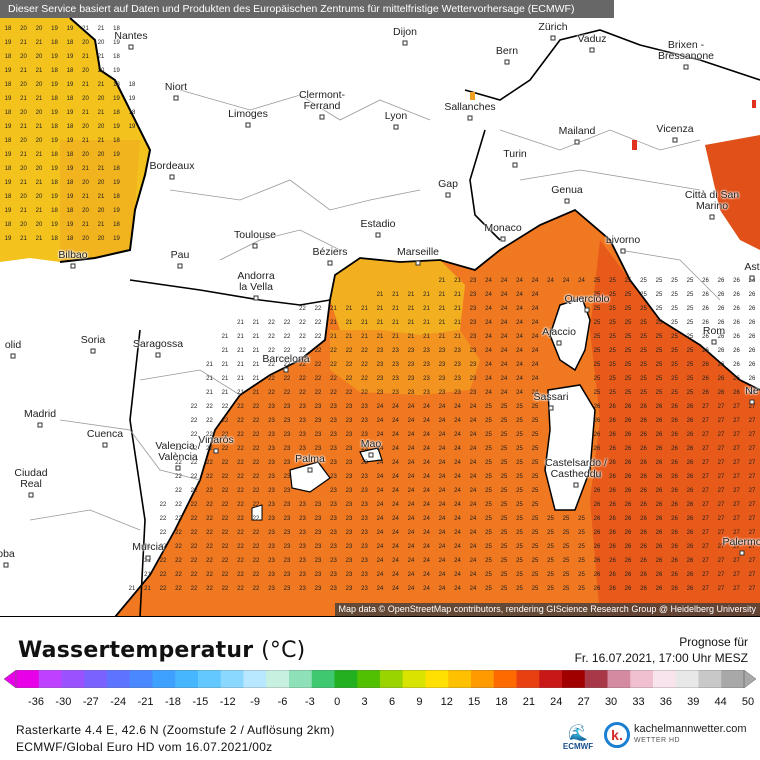  What do you see at coordinates (665, 702) in the screenshot?
I see `colorbar-tick-label: 36` at bounding box center [665, 702].